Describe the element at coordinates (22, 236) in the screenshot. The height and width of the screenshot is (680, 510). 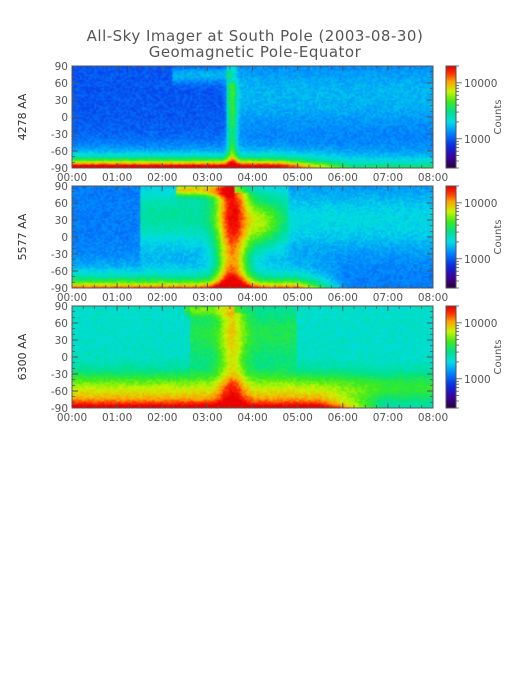
I see `y-axis-label: 5577 AA` at that location.